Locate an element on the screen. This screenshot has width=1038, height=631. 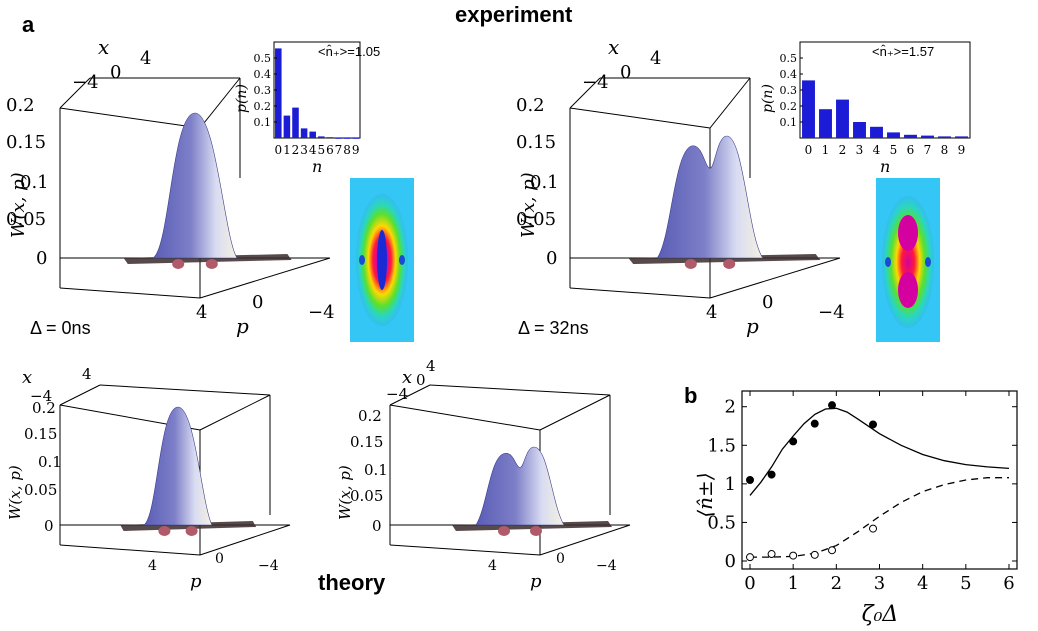
x-axis-label: ζ₀Δ is located at coordinates (880, 614).